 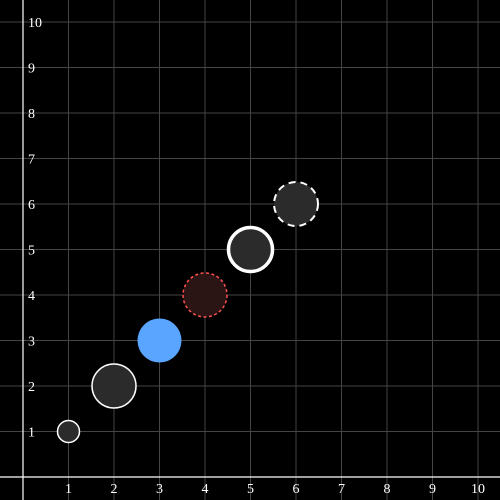 What do you see at coordinates (31, 251) in the screenshot?
I see `y-tick-label: 5` at bounding box center [31, 251].